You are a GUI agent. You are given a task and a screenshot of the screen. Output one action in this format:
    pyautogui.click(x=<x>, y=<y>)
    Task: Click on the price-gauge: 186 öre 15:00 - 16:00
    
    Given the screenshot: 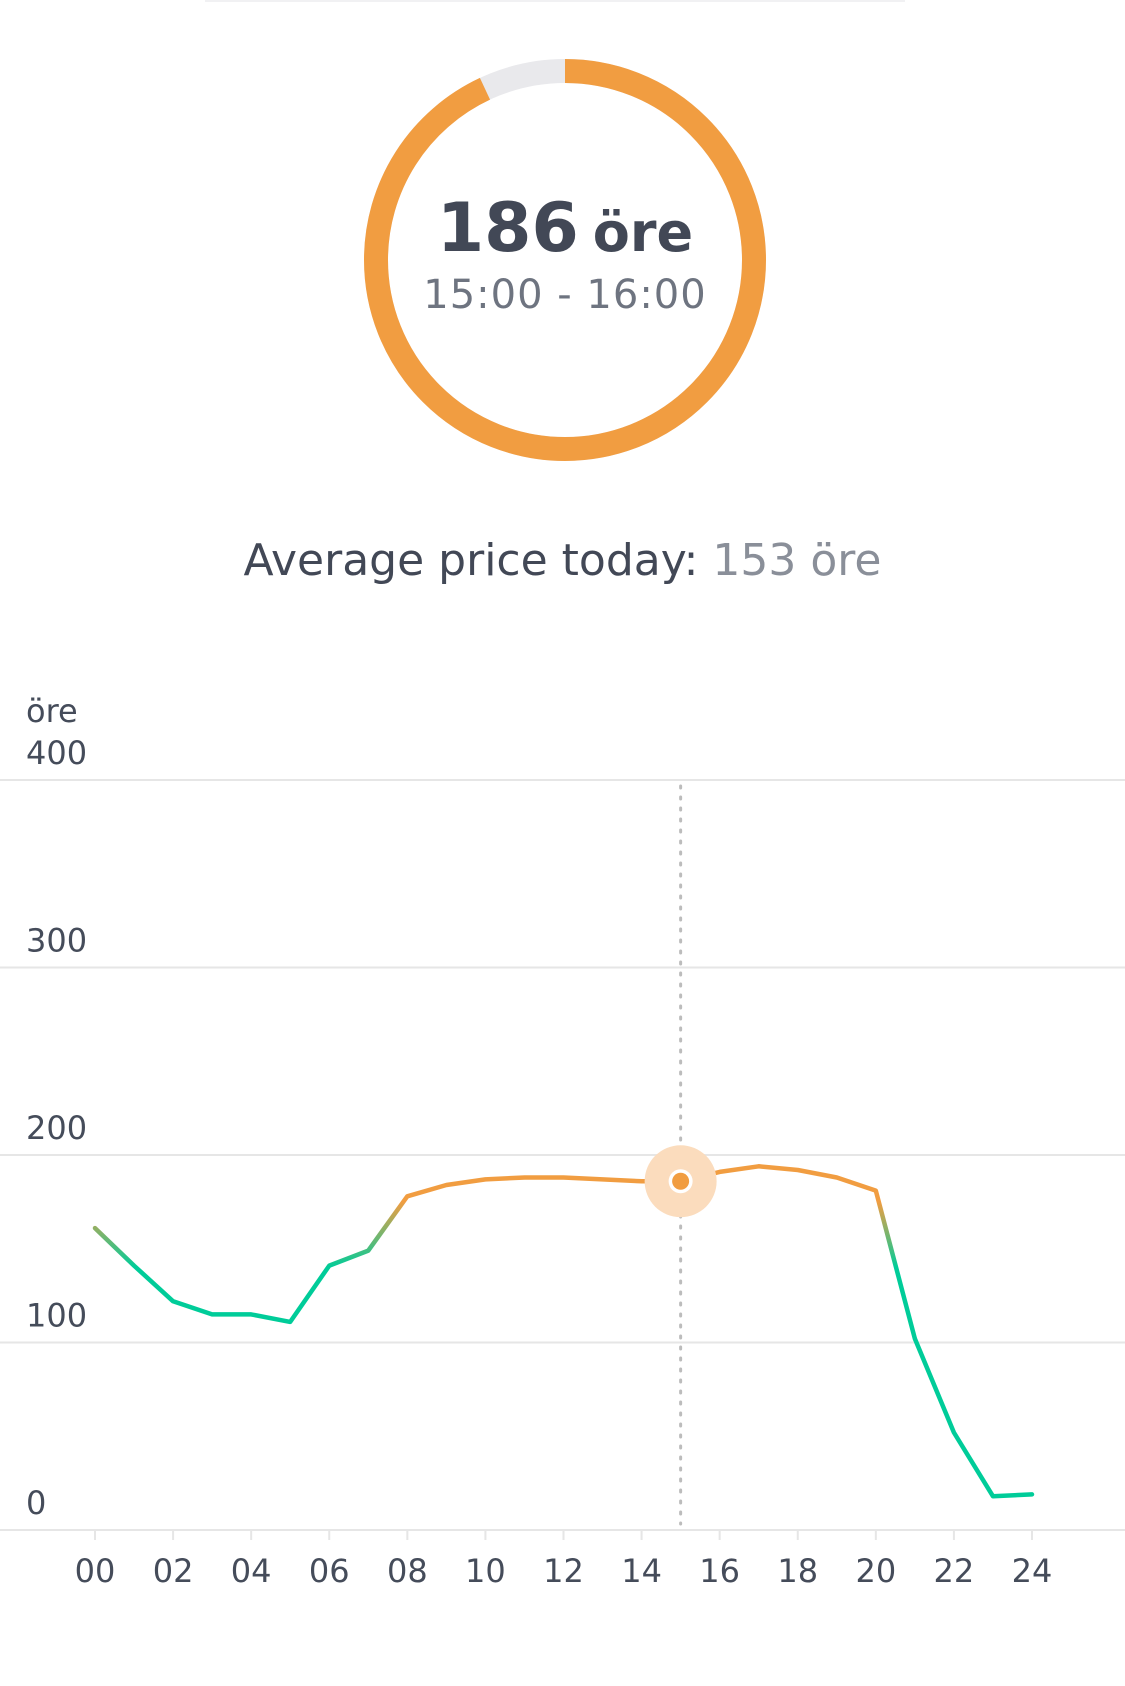 What is the action you would take?
    pyautogui.click(x=565, y=260)
    